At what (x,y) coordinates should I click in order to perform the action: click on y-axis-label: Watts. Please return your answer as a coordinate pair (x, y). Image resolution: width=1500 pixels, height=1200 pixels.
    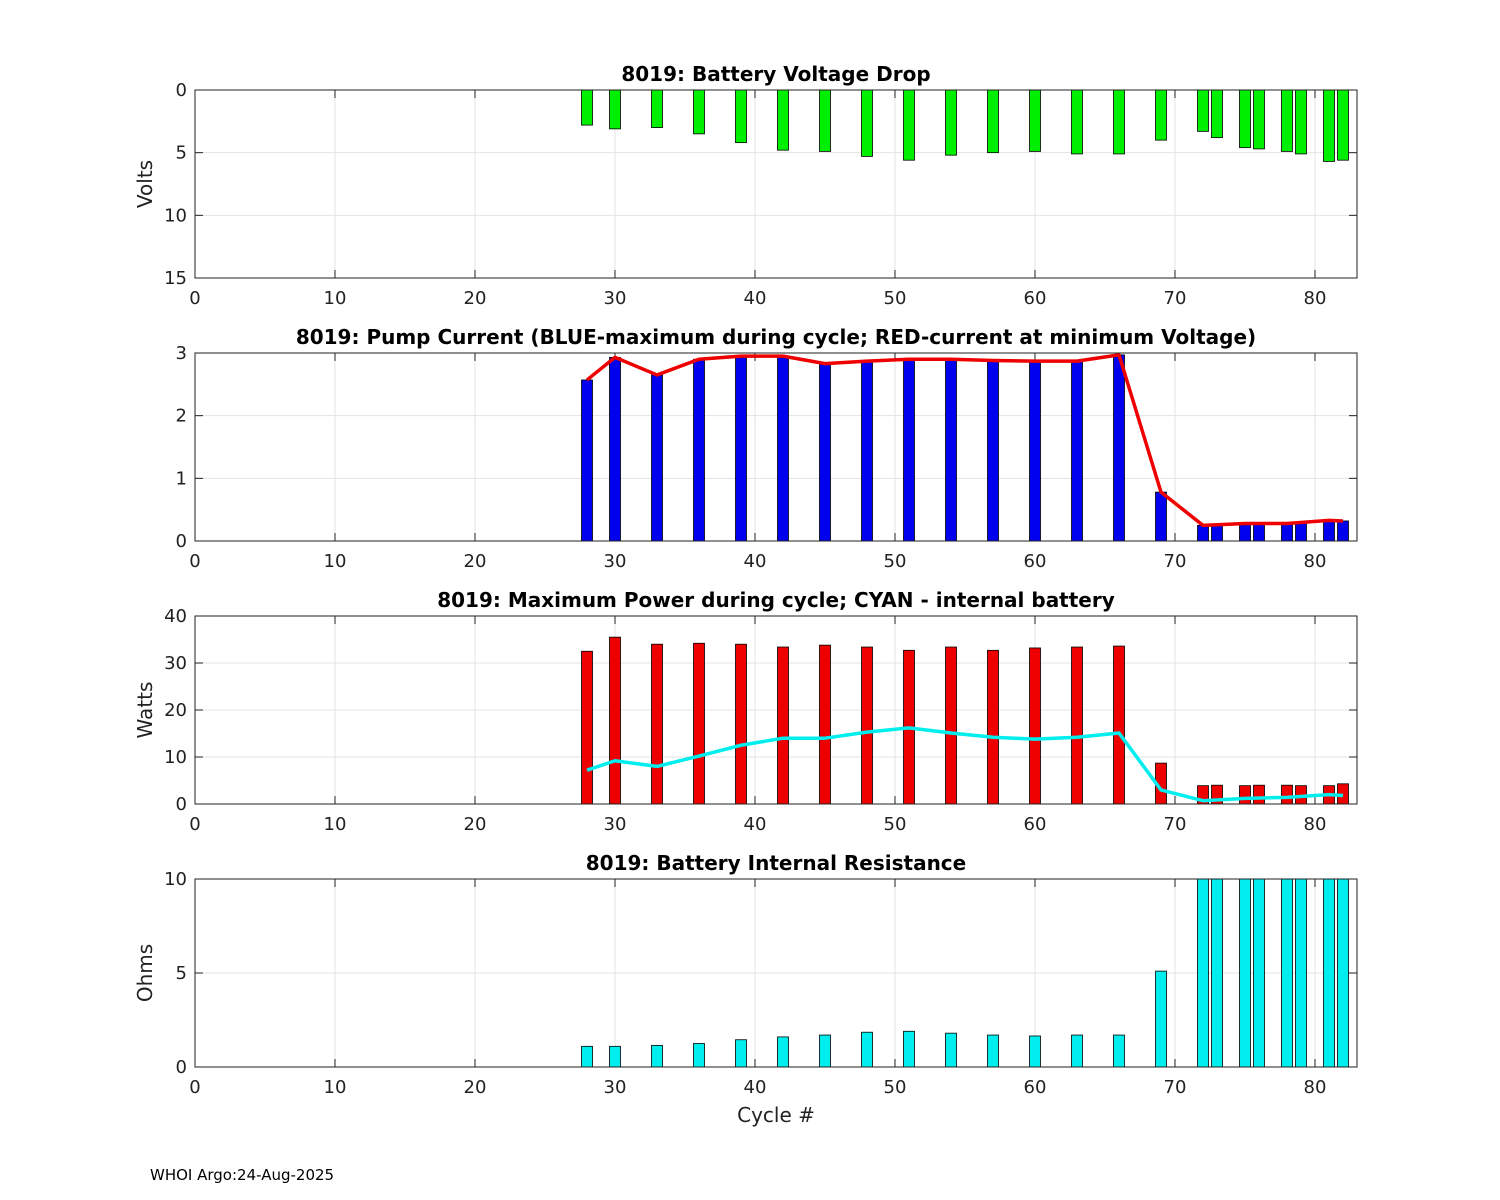
    Looking at the image, I should click on (145, 710).